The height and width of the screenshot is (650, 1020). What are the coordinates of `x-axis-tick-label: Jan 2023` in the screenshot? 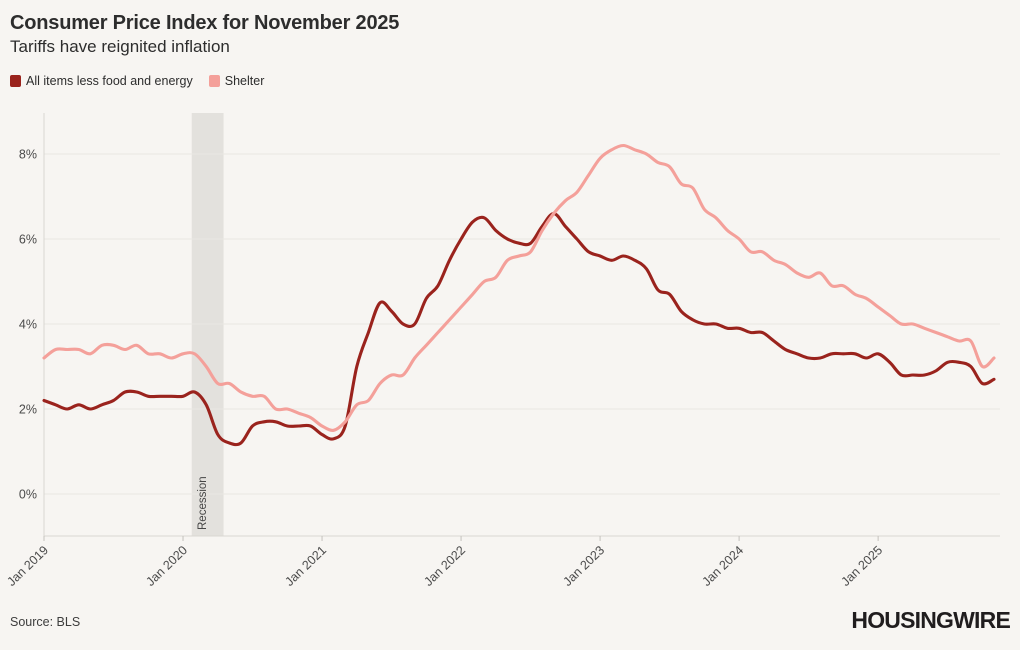 It's located at (583, 566).